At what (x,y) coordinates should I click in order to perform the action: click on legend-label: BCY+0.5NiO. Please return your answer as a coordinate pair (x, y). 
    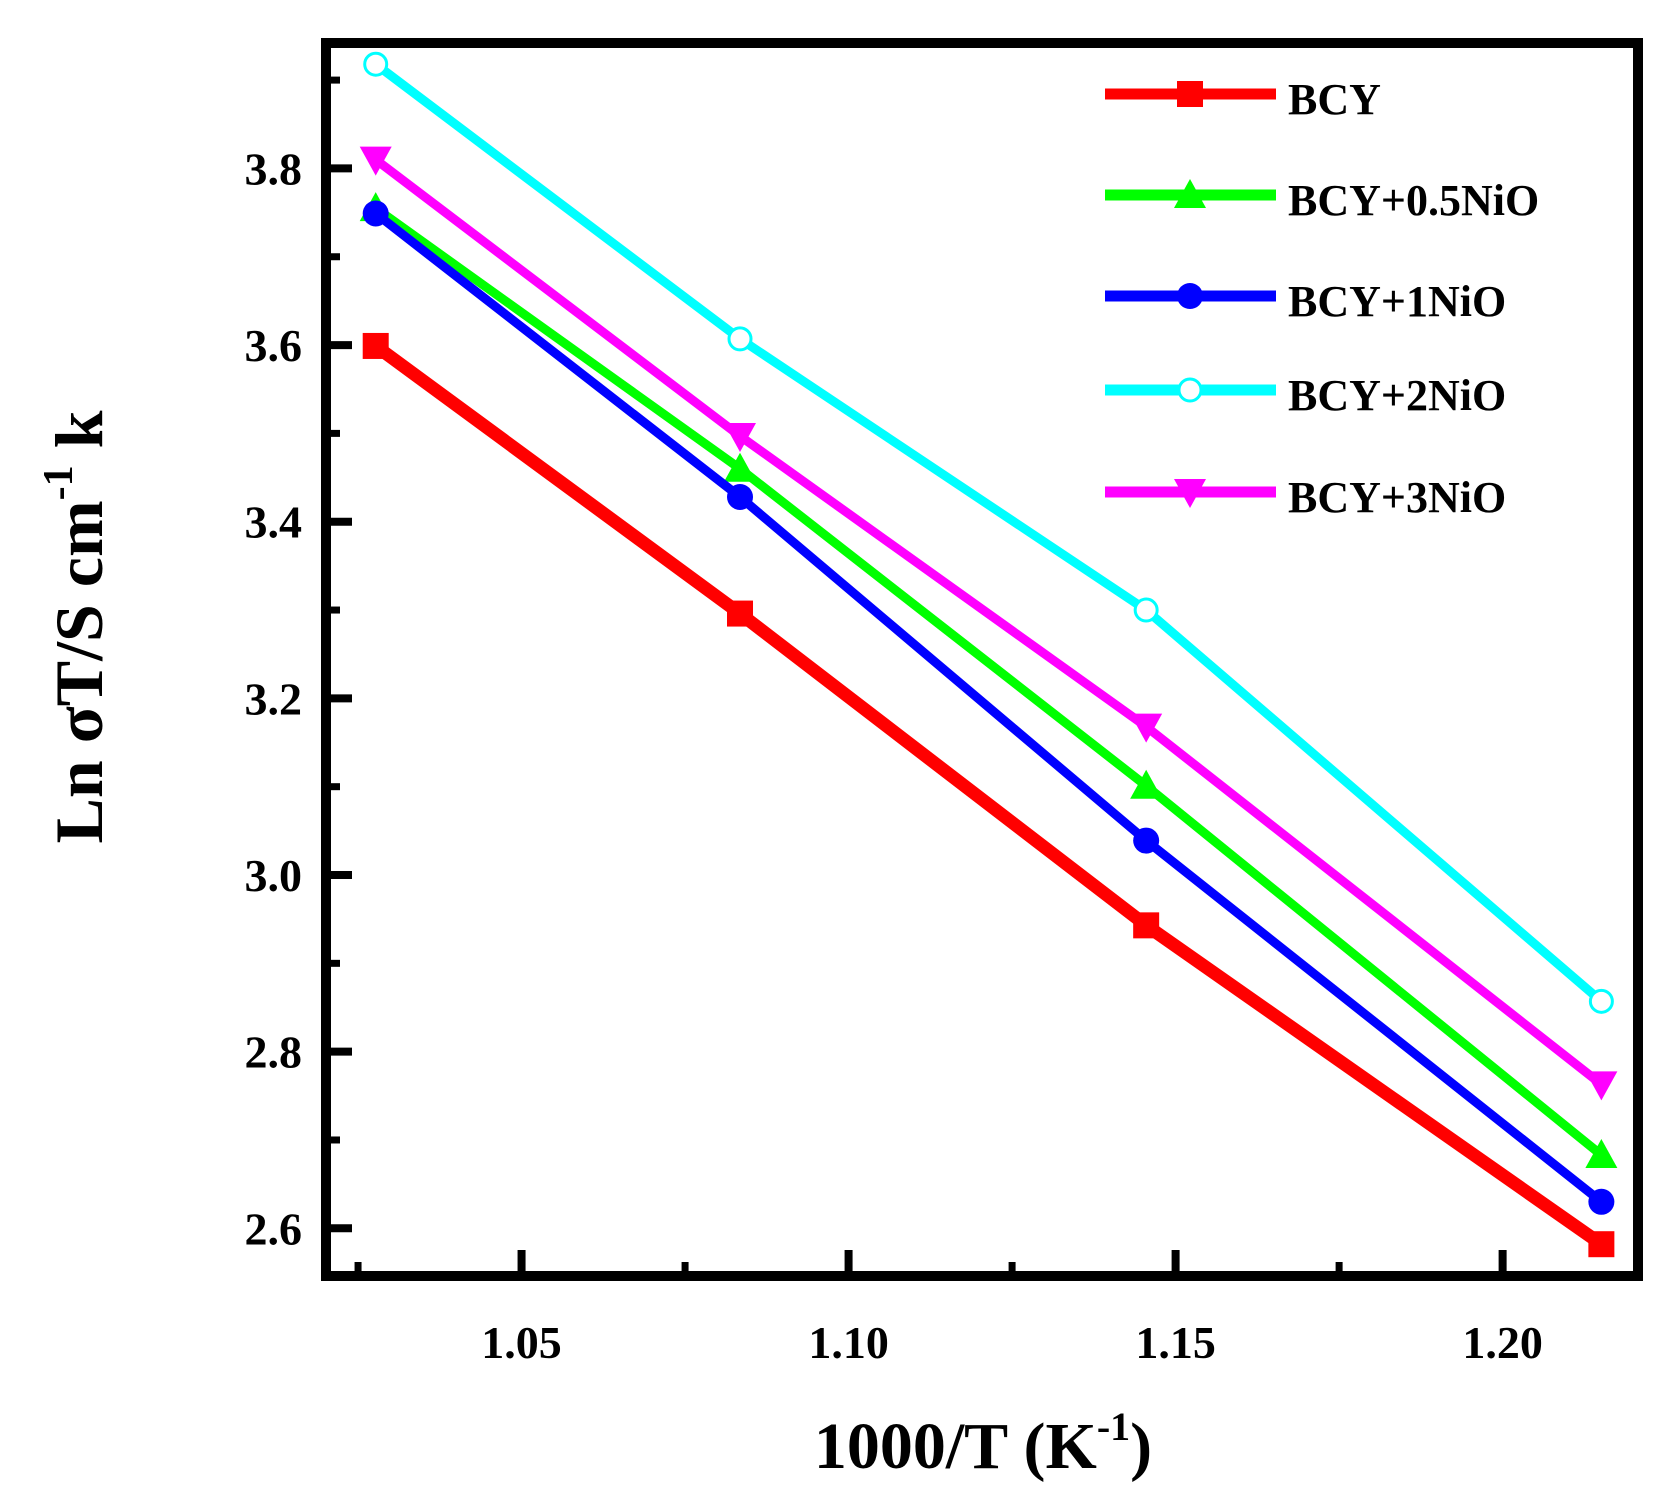
    Looking at the image, I should click on (1413, 200).